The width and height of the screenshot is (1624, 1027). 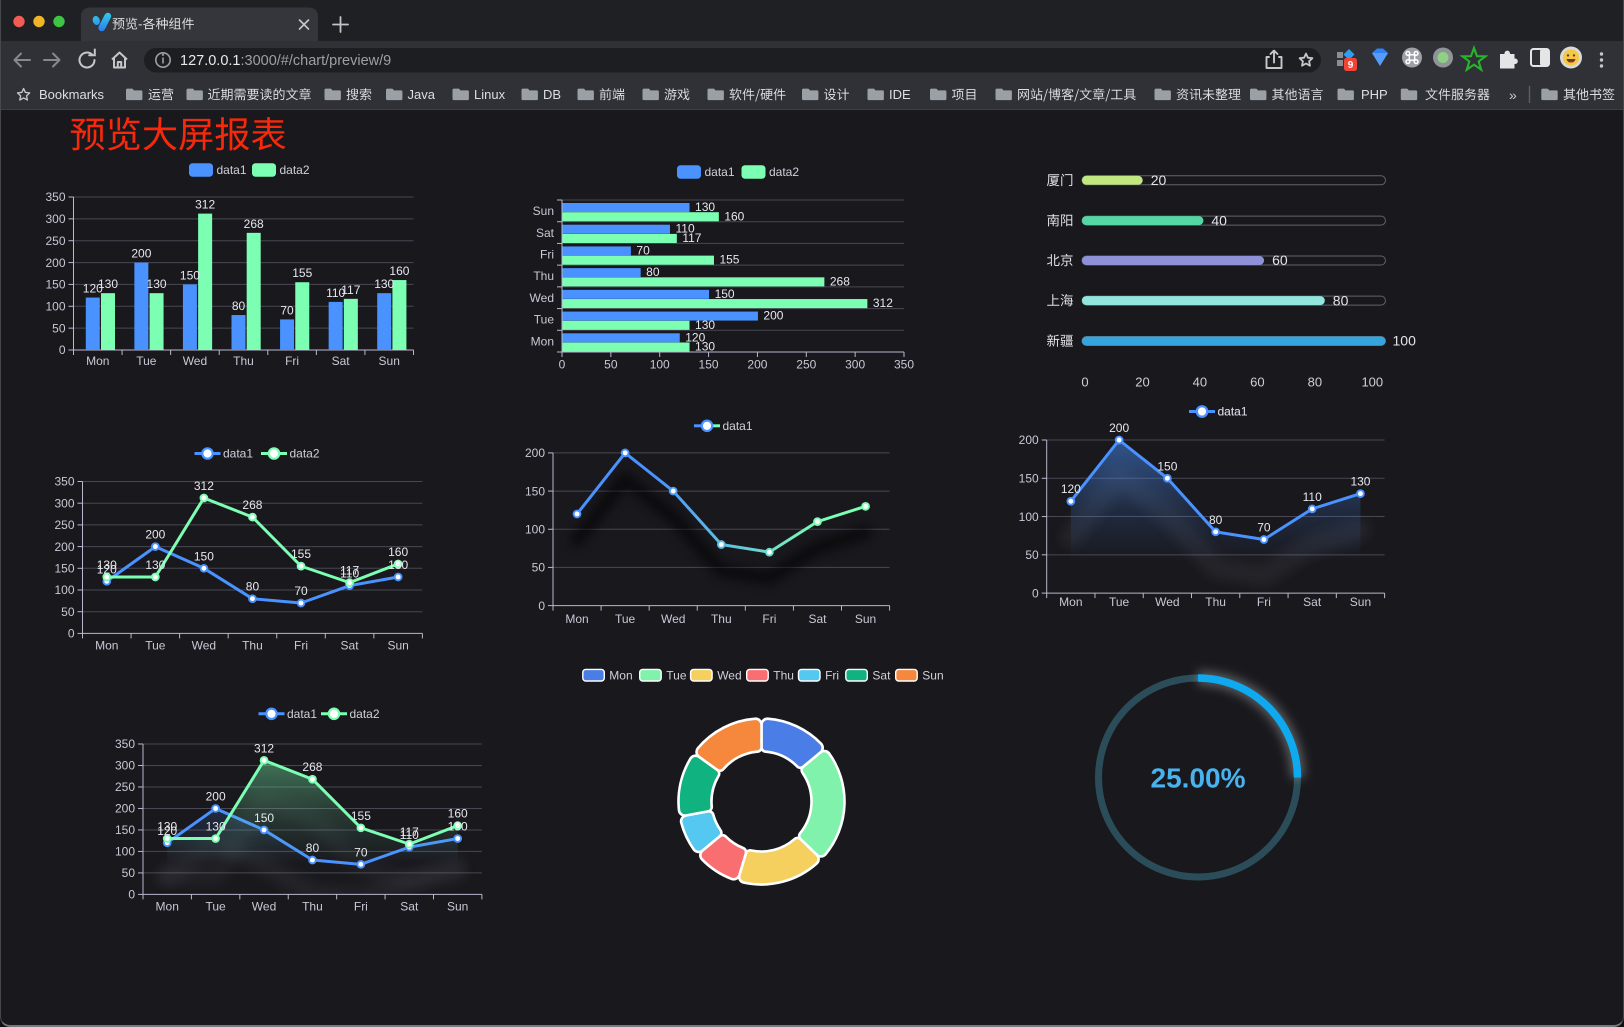 I want to click on svg-text: 40, so click(x=1219, y=220).